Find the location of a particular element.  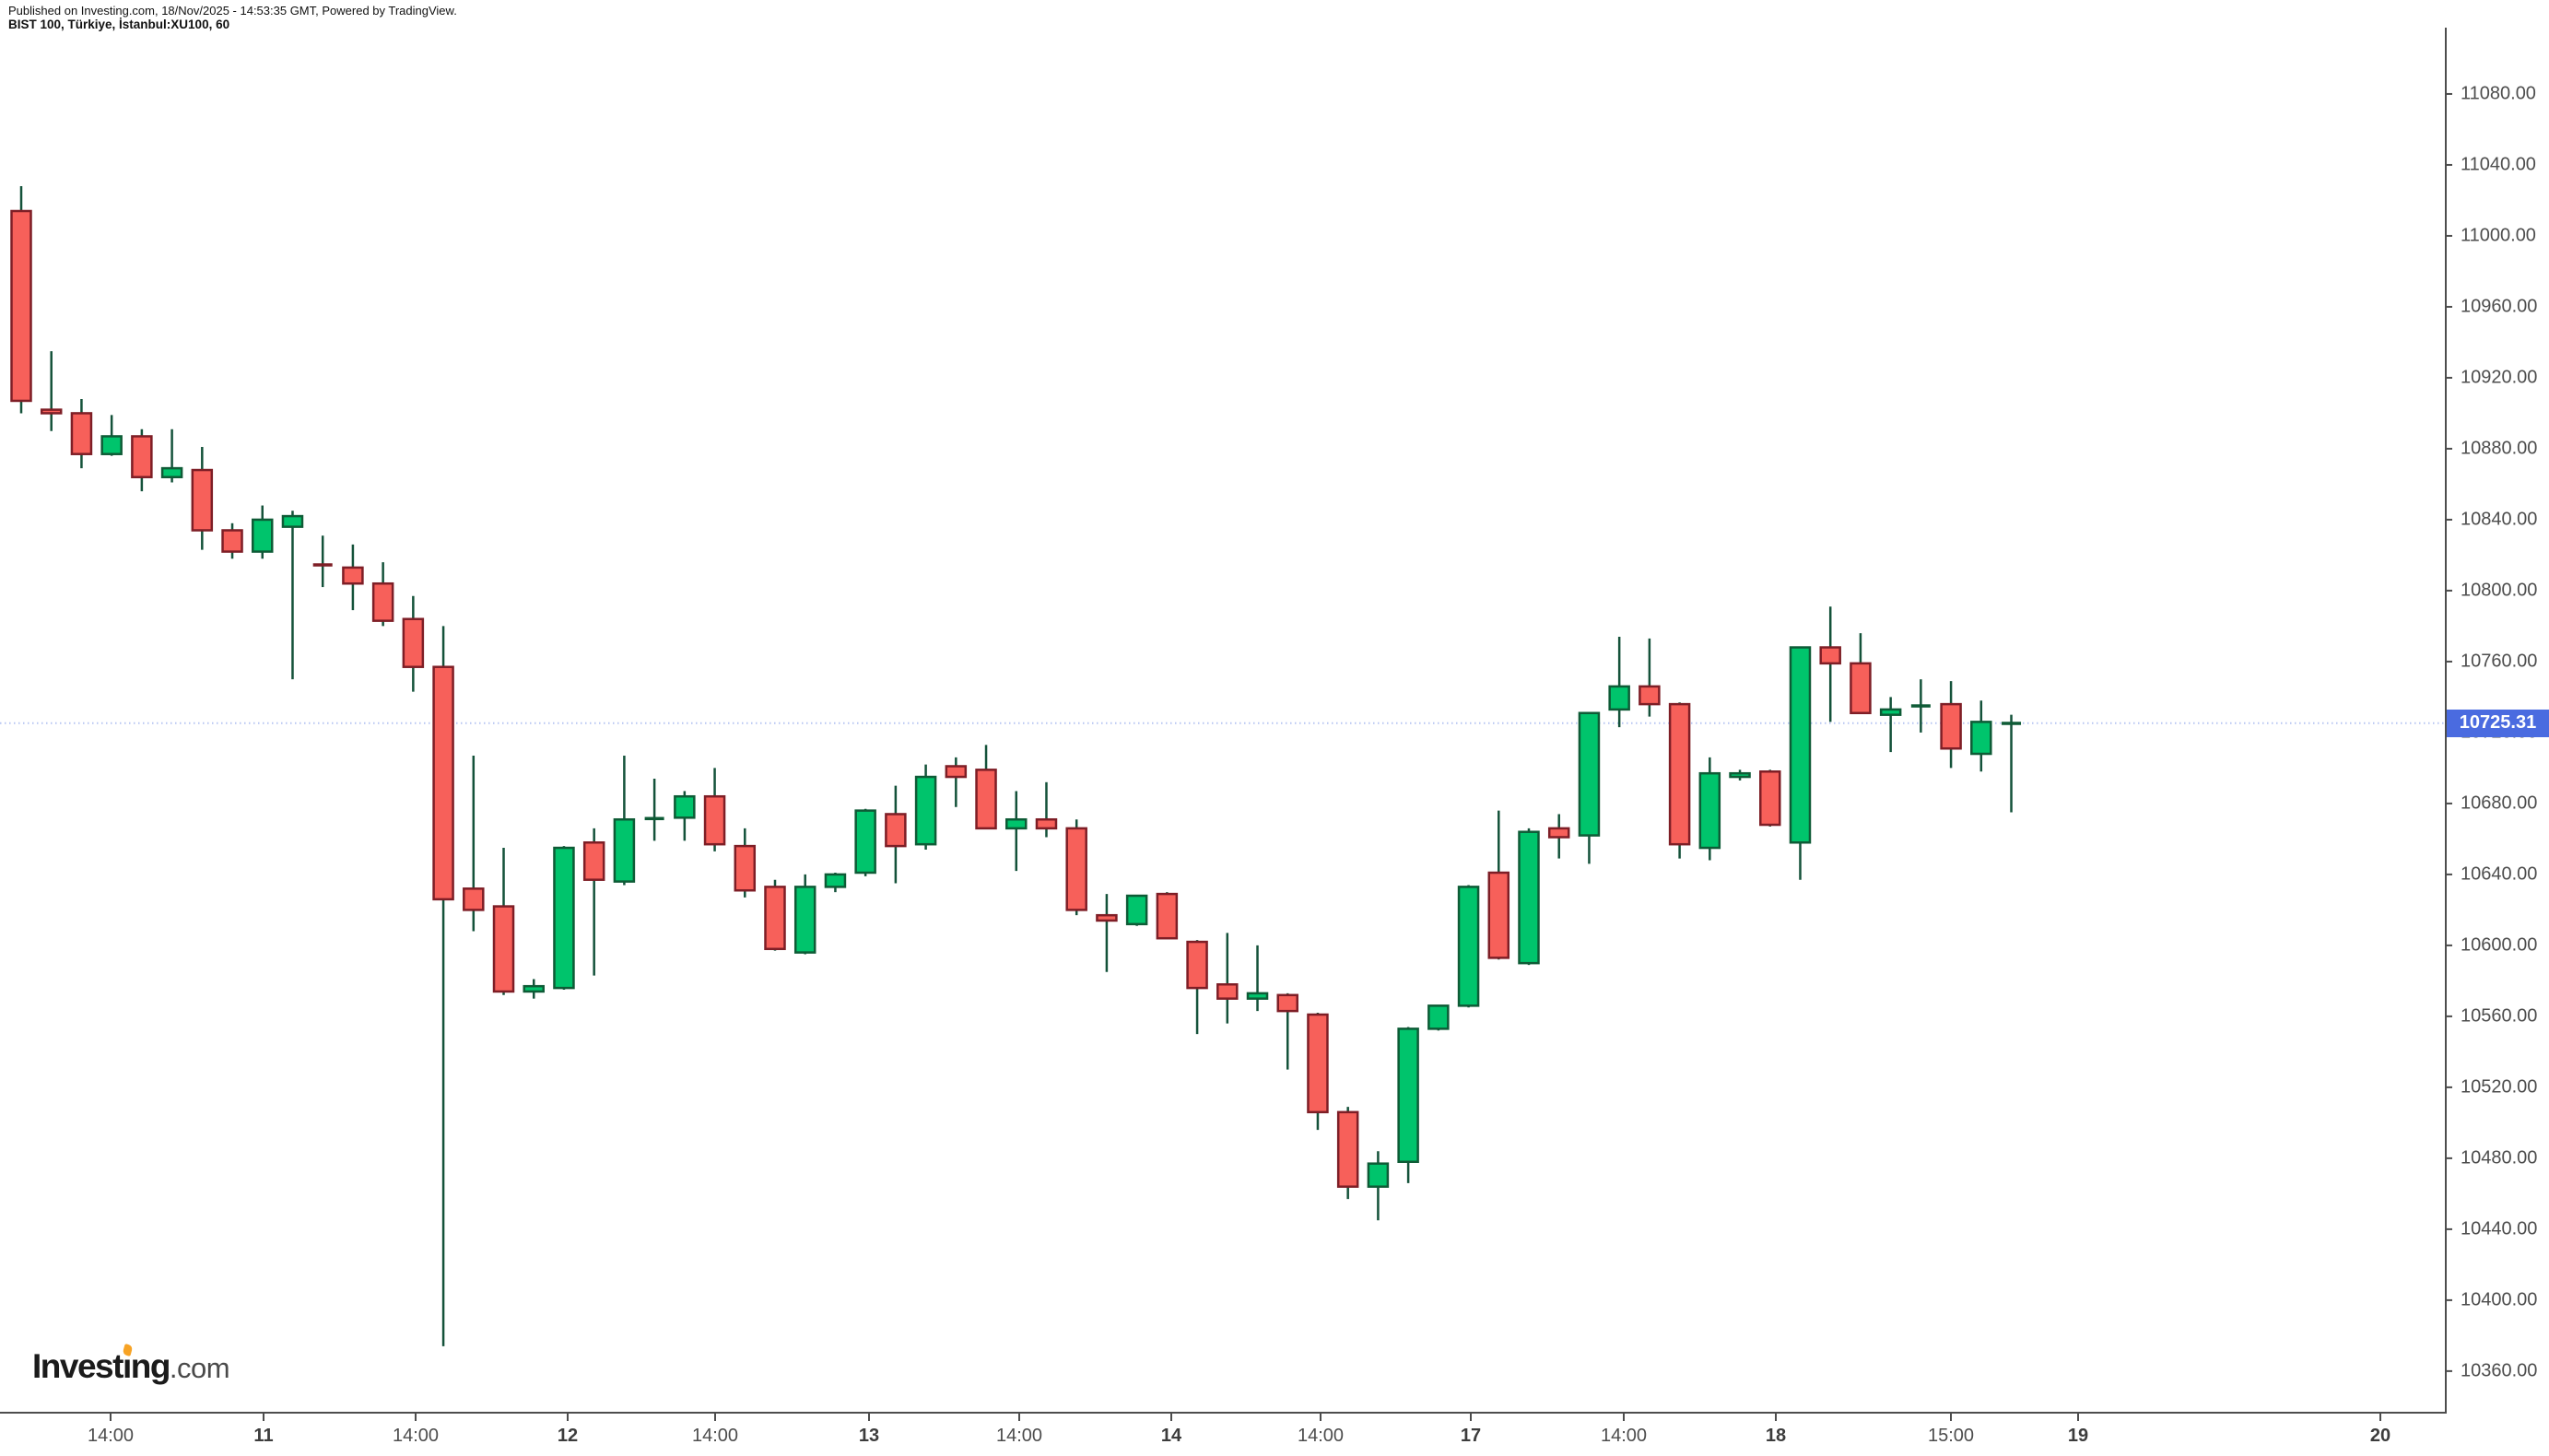

time-tick-label: 13 is located at coordinates (869, 1436).